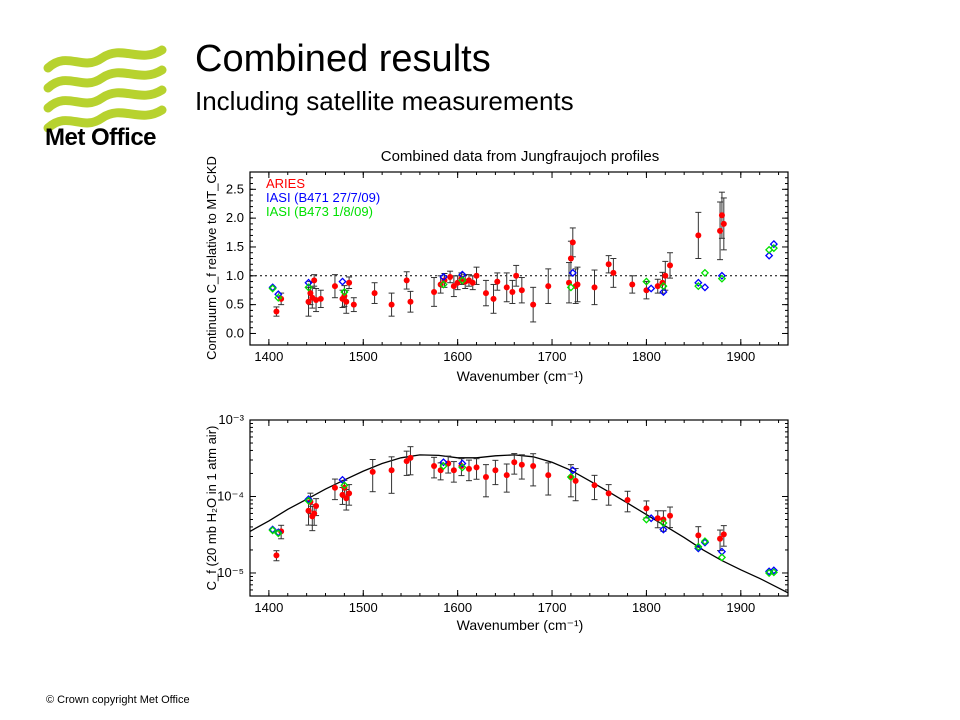 This screenshot has width=960, height=720. What do you see at coordinates (230, 495) in the screenshot?
I see `y-tick-label: 10⁻⁴` at bounding box center [230, 495].